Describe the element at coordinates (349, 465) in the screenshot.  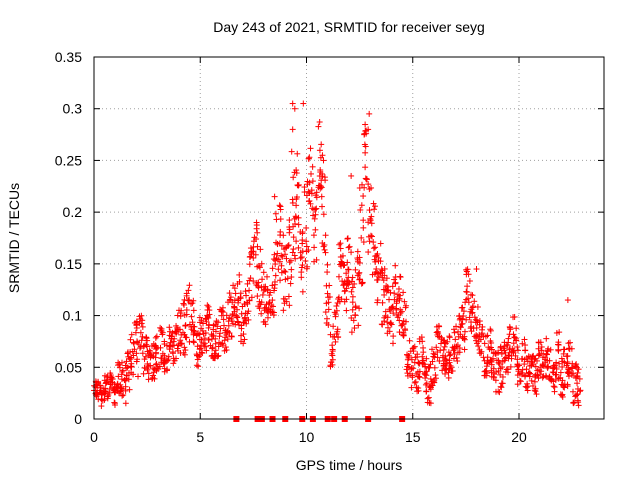
I see `x-axis-label: GPS time / hours` at that location.